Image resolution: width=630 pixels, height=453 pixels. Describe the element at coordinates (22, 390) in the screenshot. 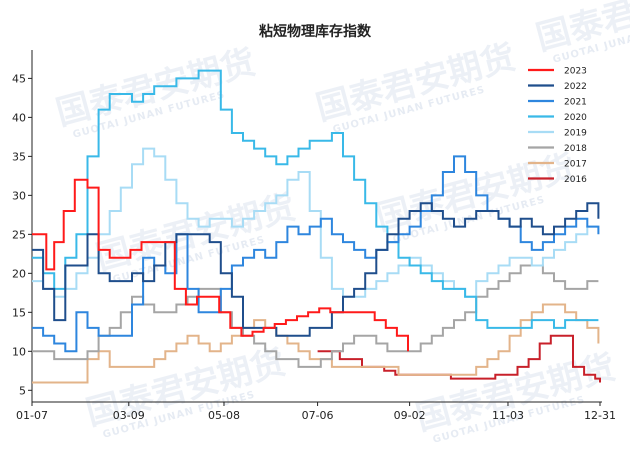

I see `y-tick-label: 5` at that location.